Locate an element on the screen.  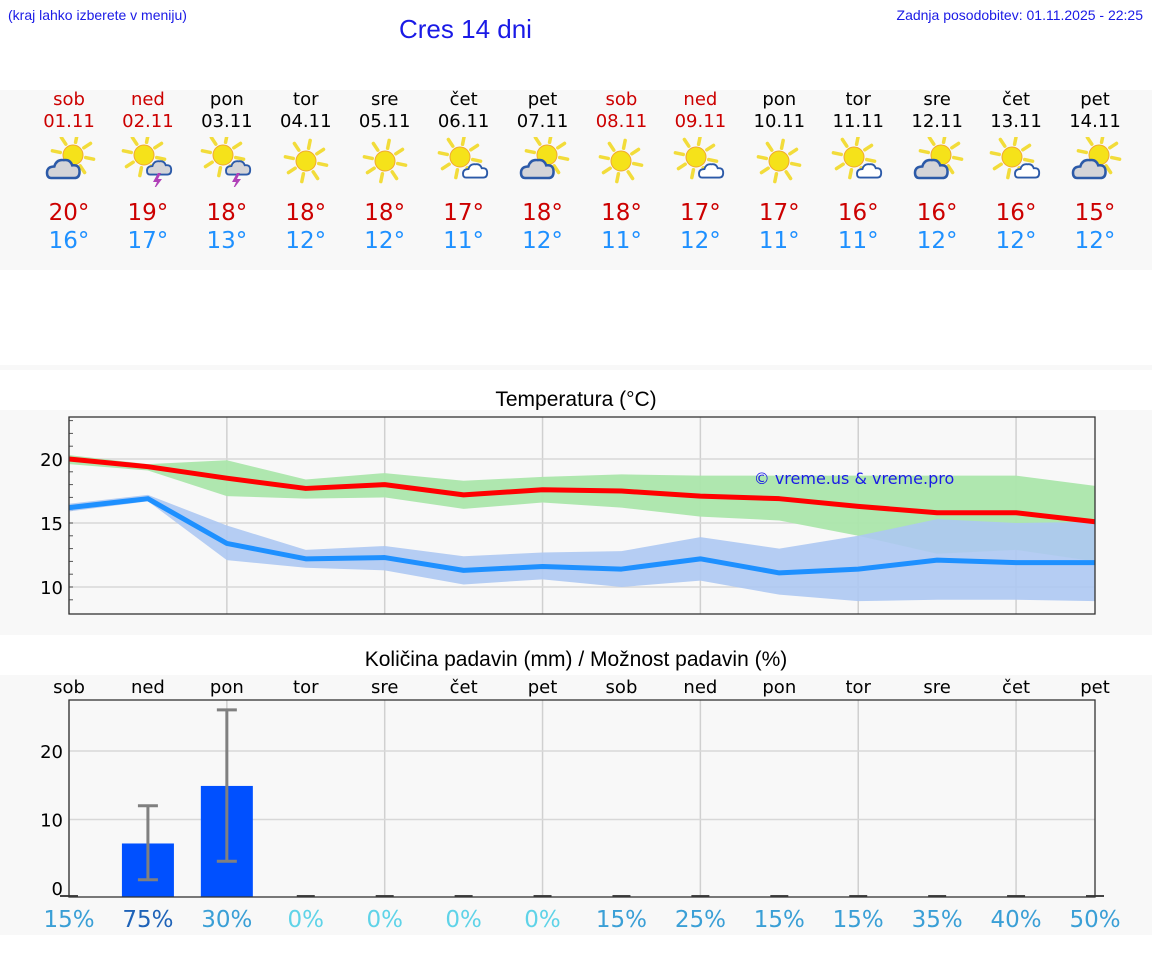
forecast-day: ned 02.11 19° 17° is located at coordinates (148, 172).